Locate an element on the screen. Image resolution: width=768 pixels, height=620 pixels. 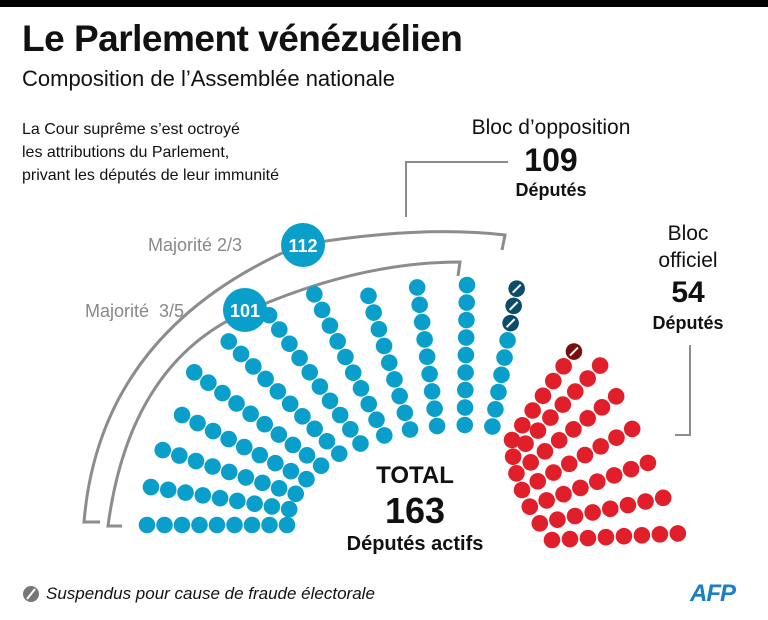
majority-3-5-value: 101 is located at coordinates (245, 311).